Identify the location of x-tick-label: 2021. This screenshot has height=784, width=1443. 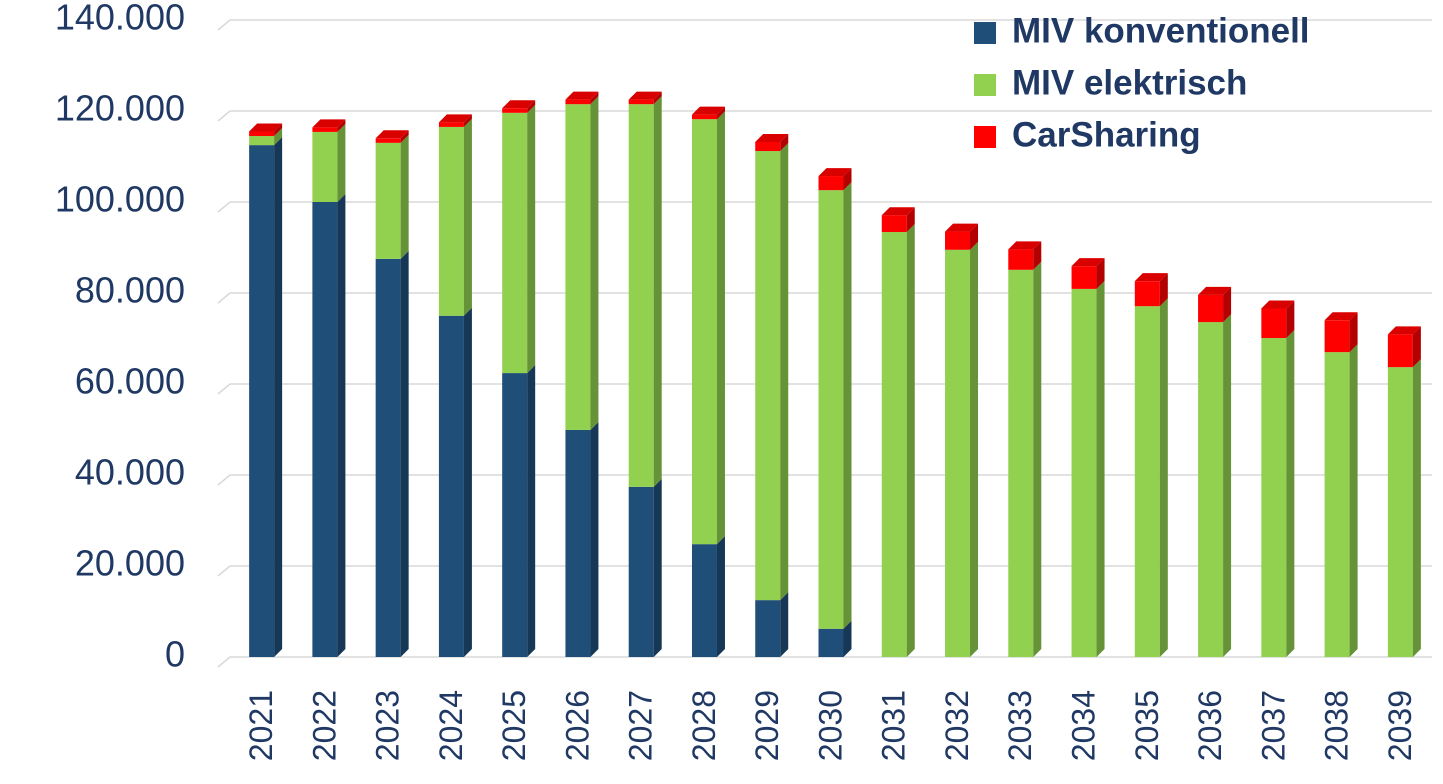
(261, 725).